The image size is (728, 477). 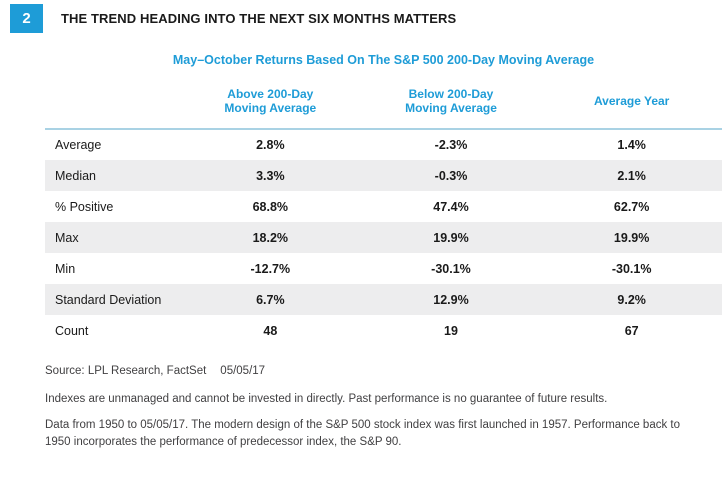 I want to click on row-label: Count, so click(x=72, y=330).